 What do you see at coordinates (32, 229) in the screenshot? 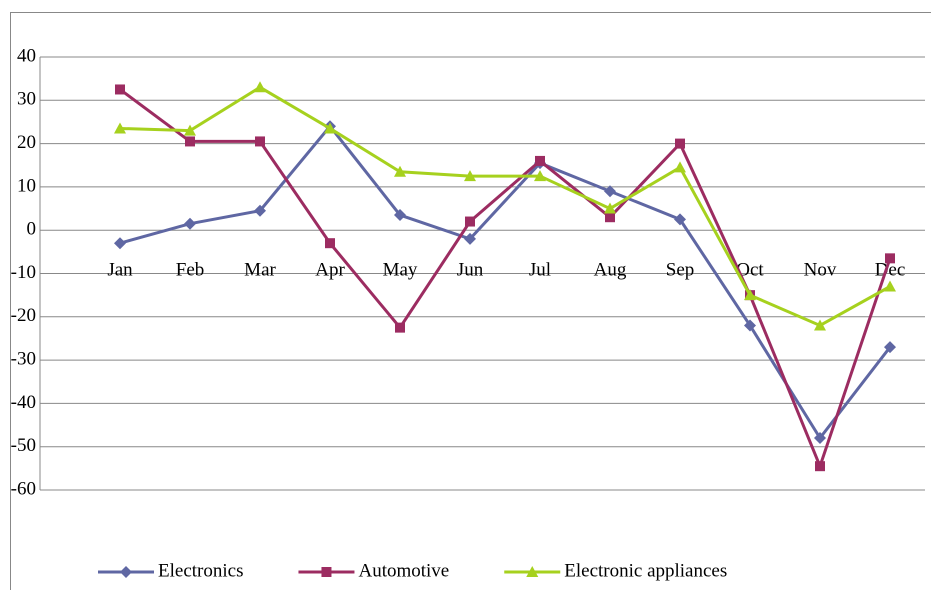
I see `y-tick-label: 0` at bounding box center [32, 229].